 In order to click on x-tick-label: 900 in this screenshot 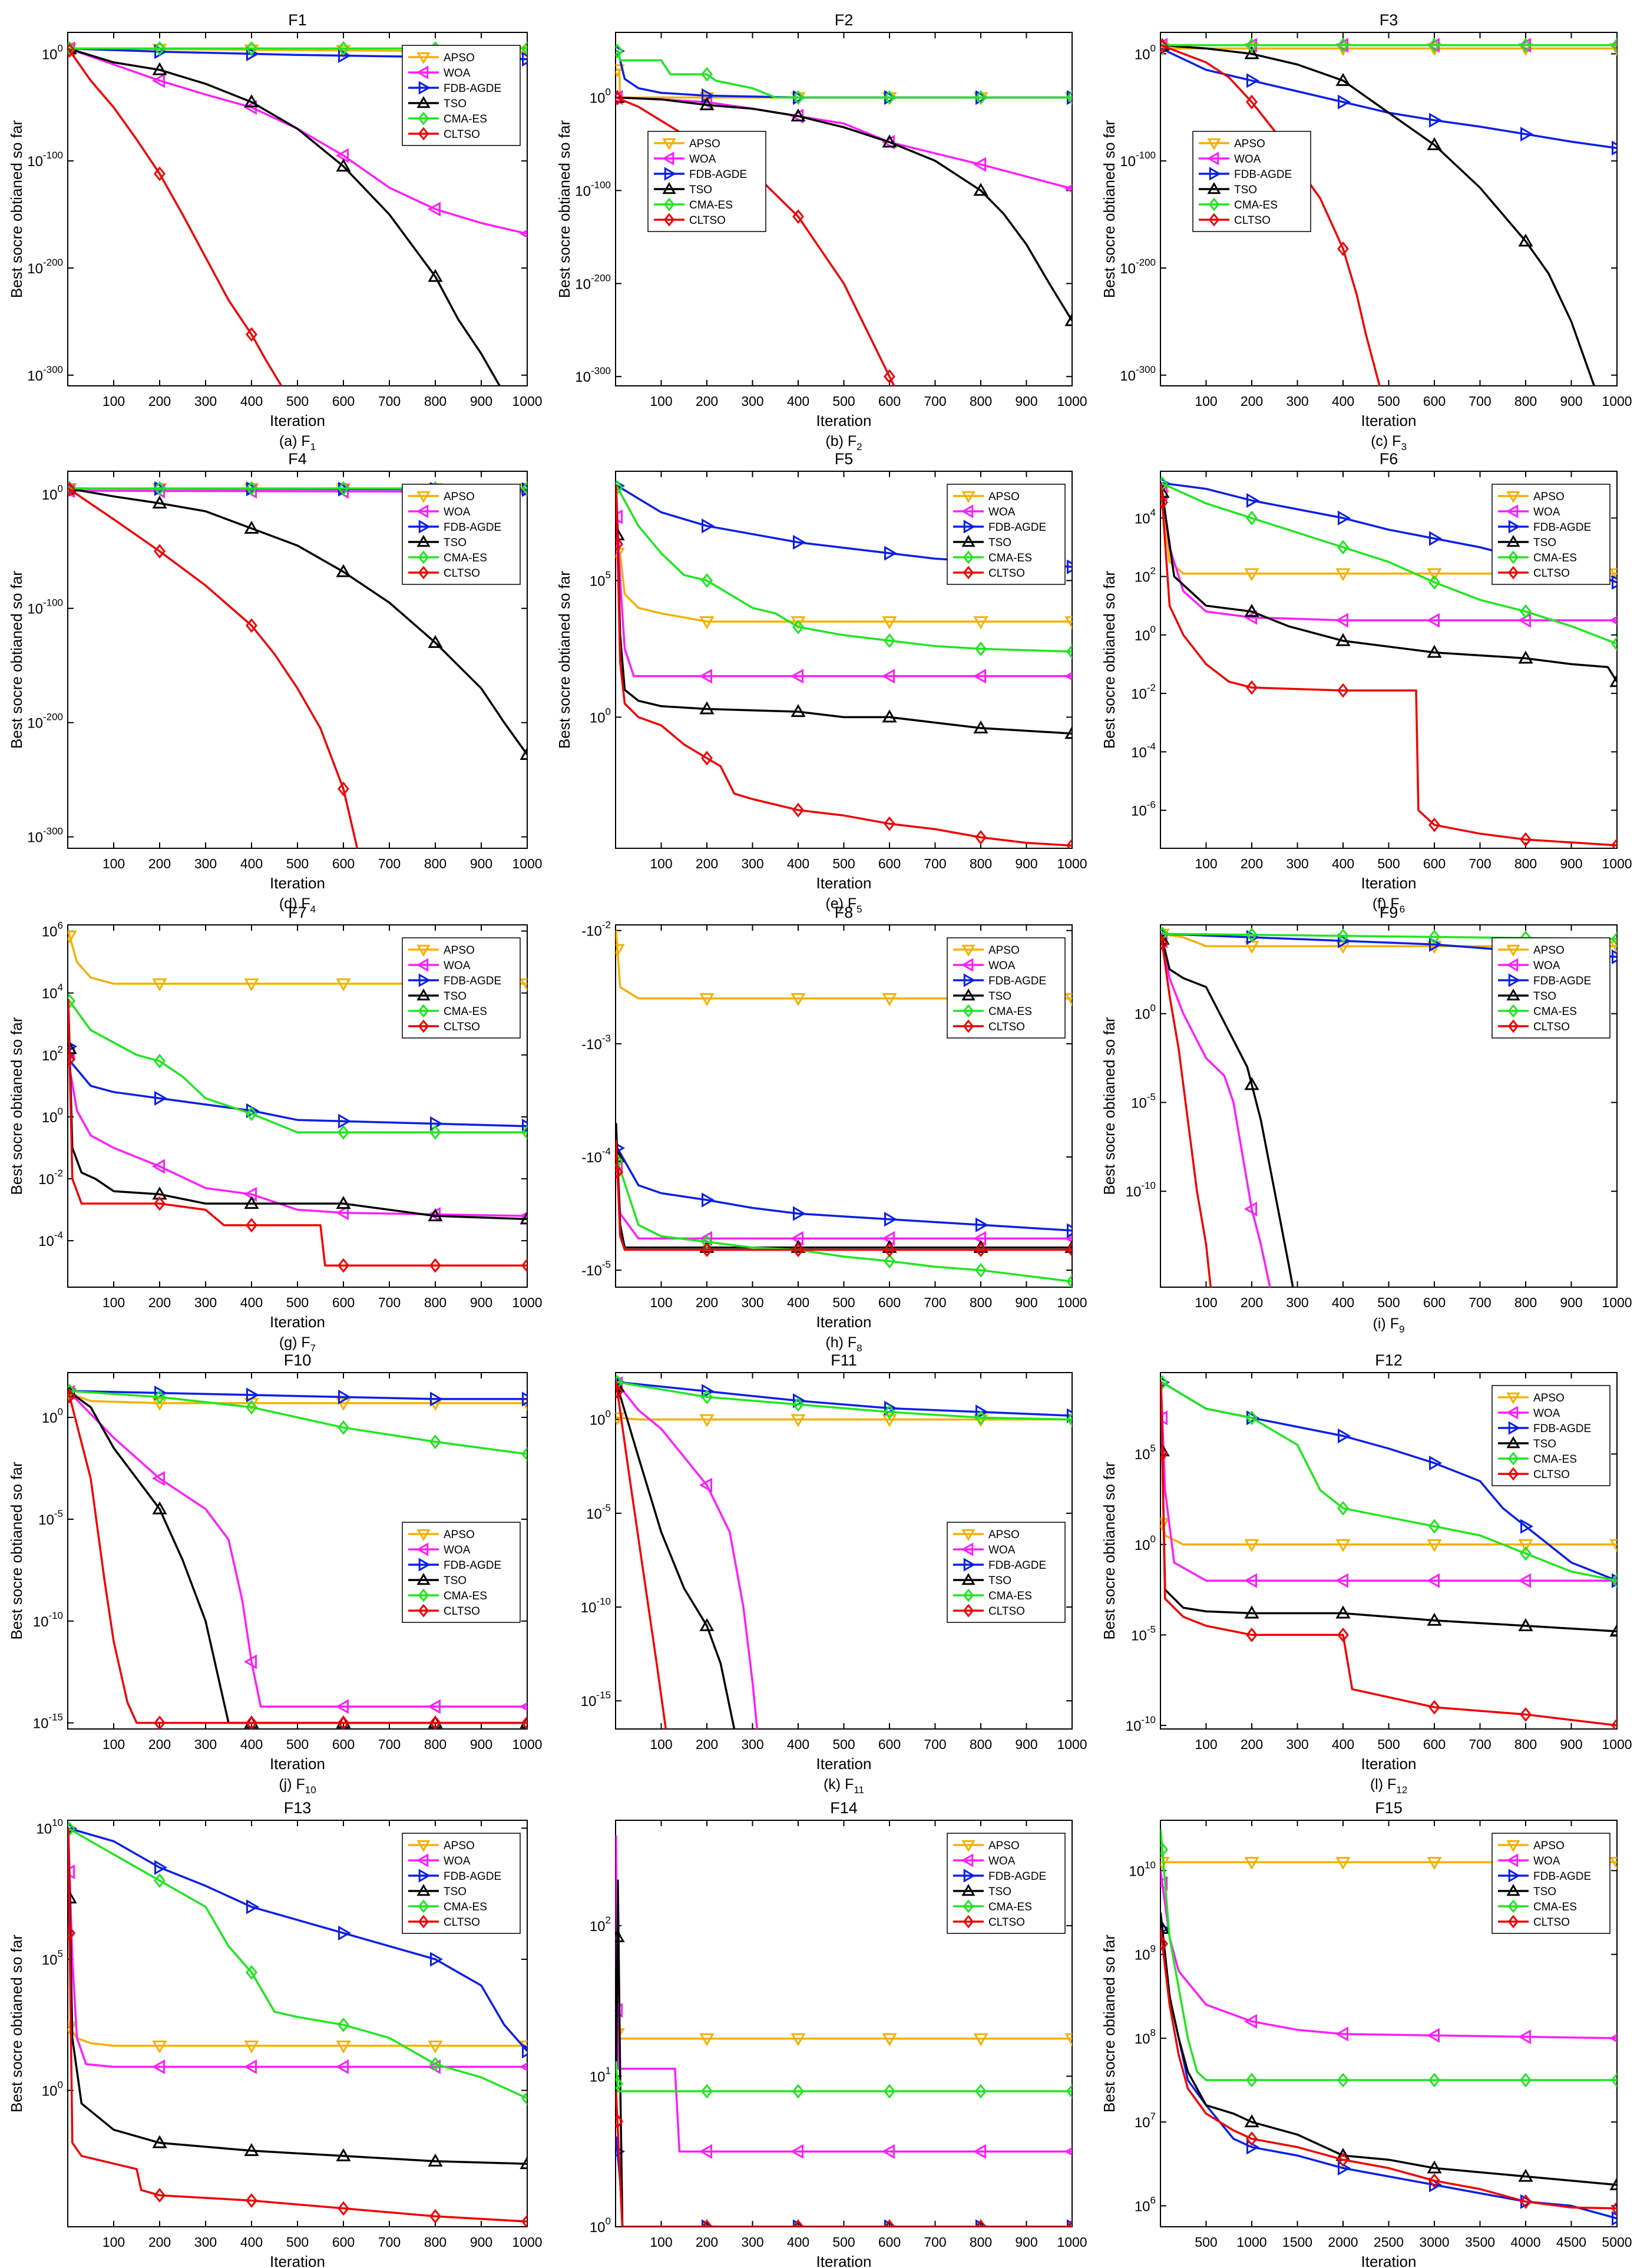, I will do `click(481, 2242)`.